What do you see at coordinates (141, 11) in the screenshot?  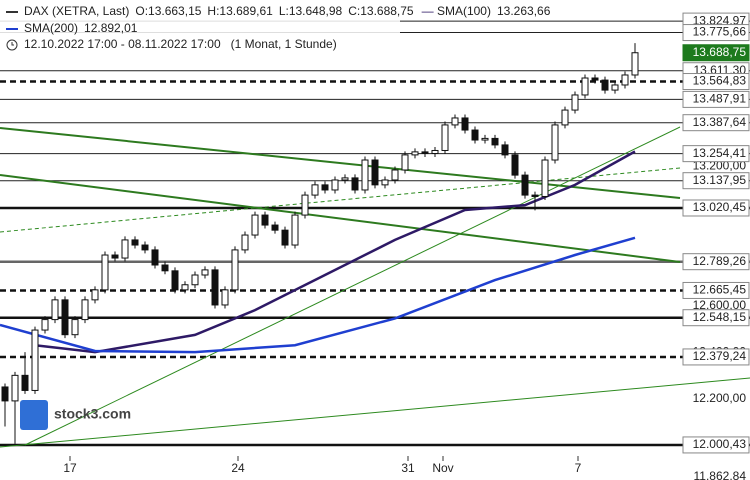 I see `quote-label: O:` at bounding box center [141, 11].